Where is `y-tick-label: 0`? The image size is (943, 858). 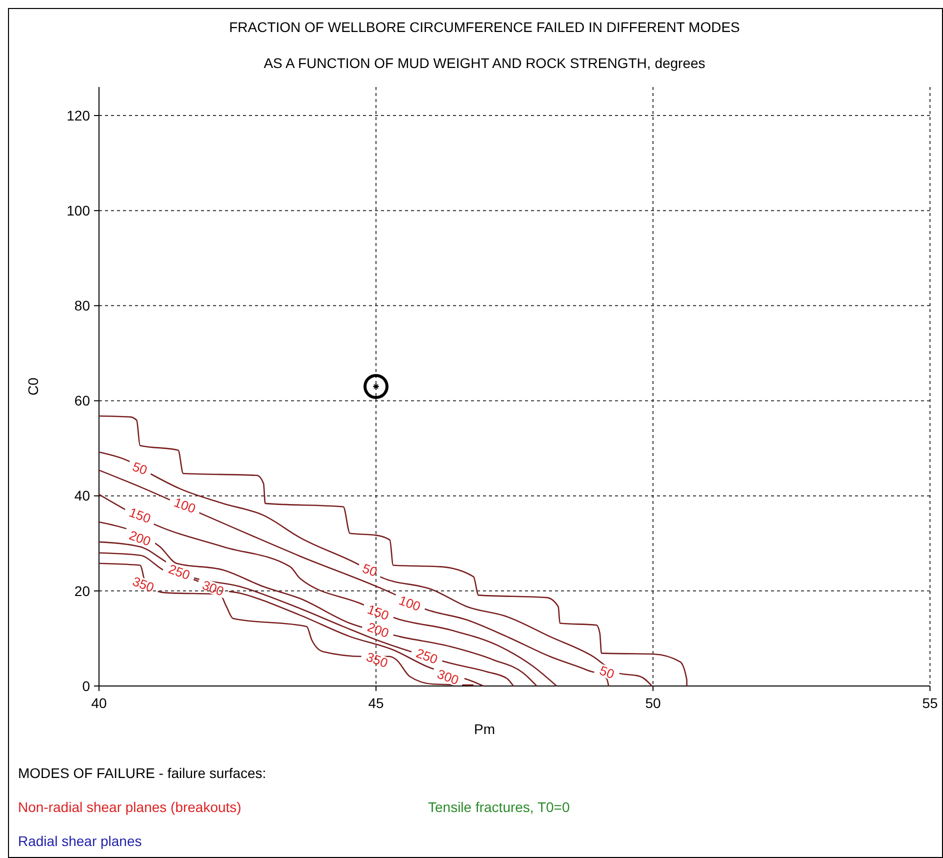
y-tick-label: 0 is located at coordinates (86, 686).